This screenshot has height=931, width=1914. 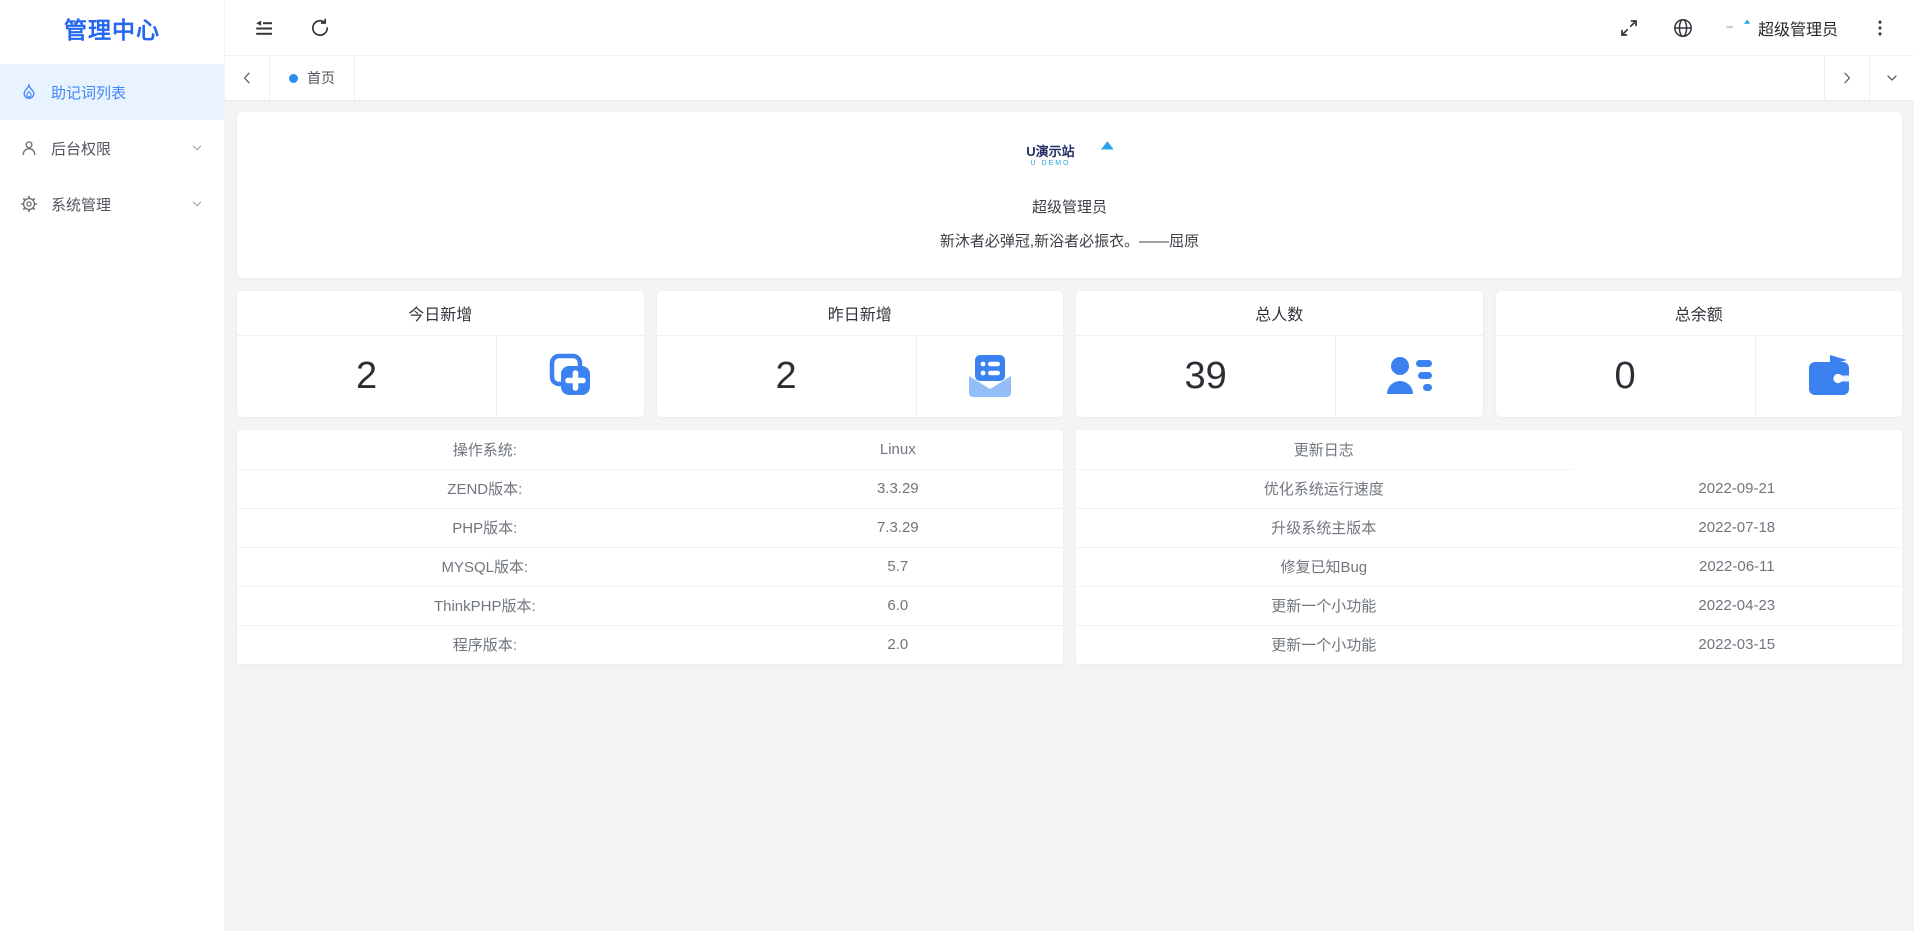 I want to click on table-row: 更新一个小功能 2022-04-23, so click(x=1489, y=606).